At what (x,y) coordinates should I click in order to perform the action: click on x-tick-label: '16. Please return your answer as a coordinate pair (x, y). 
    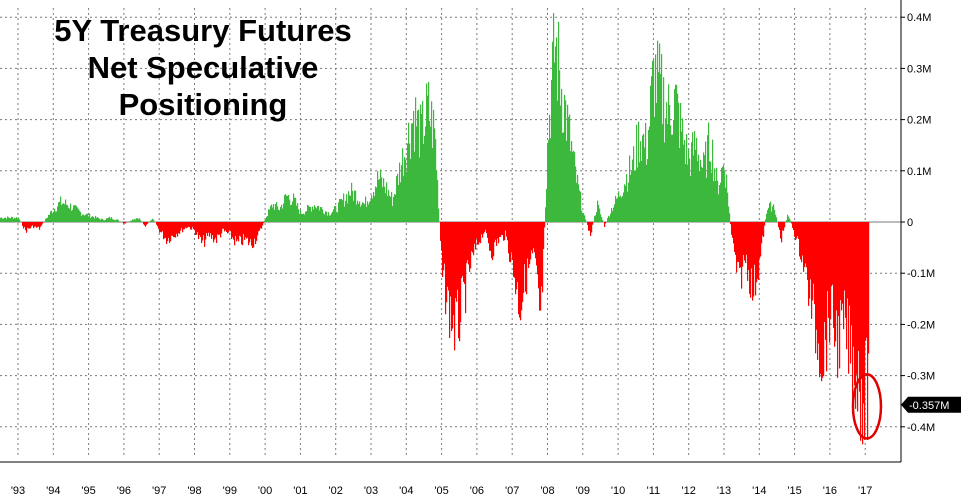
    Looking at the image, I should click on (830, 491).